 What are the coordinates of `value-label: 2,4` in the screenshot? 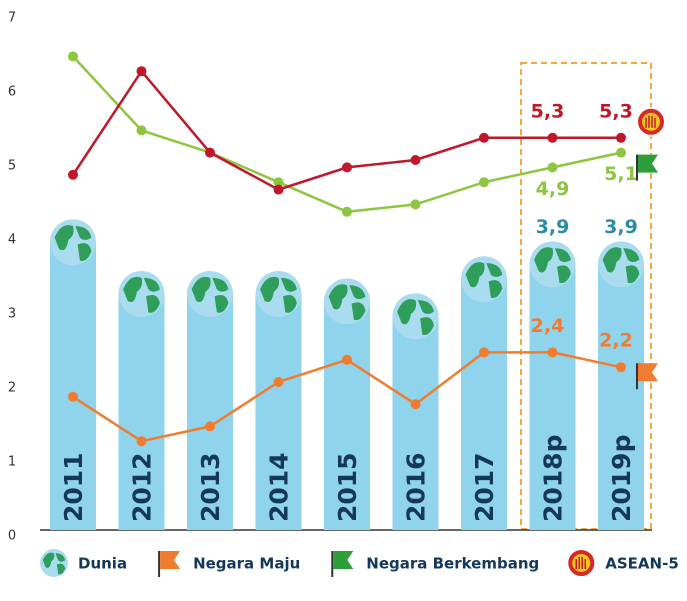 It's located at (548, 326).